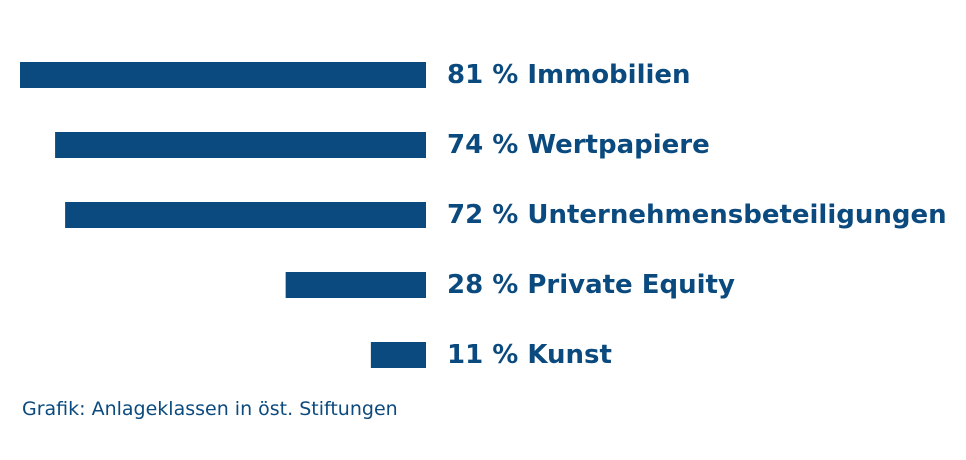 This screenshot has width=966, height=460. What do you see at coordinates (591, 285) in the screenshot?
I see `bar-label-private-equity: 28 % Private Equity` at bounding box center [591, 285].